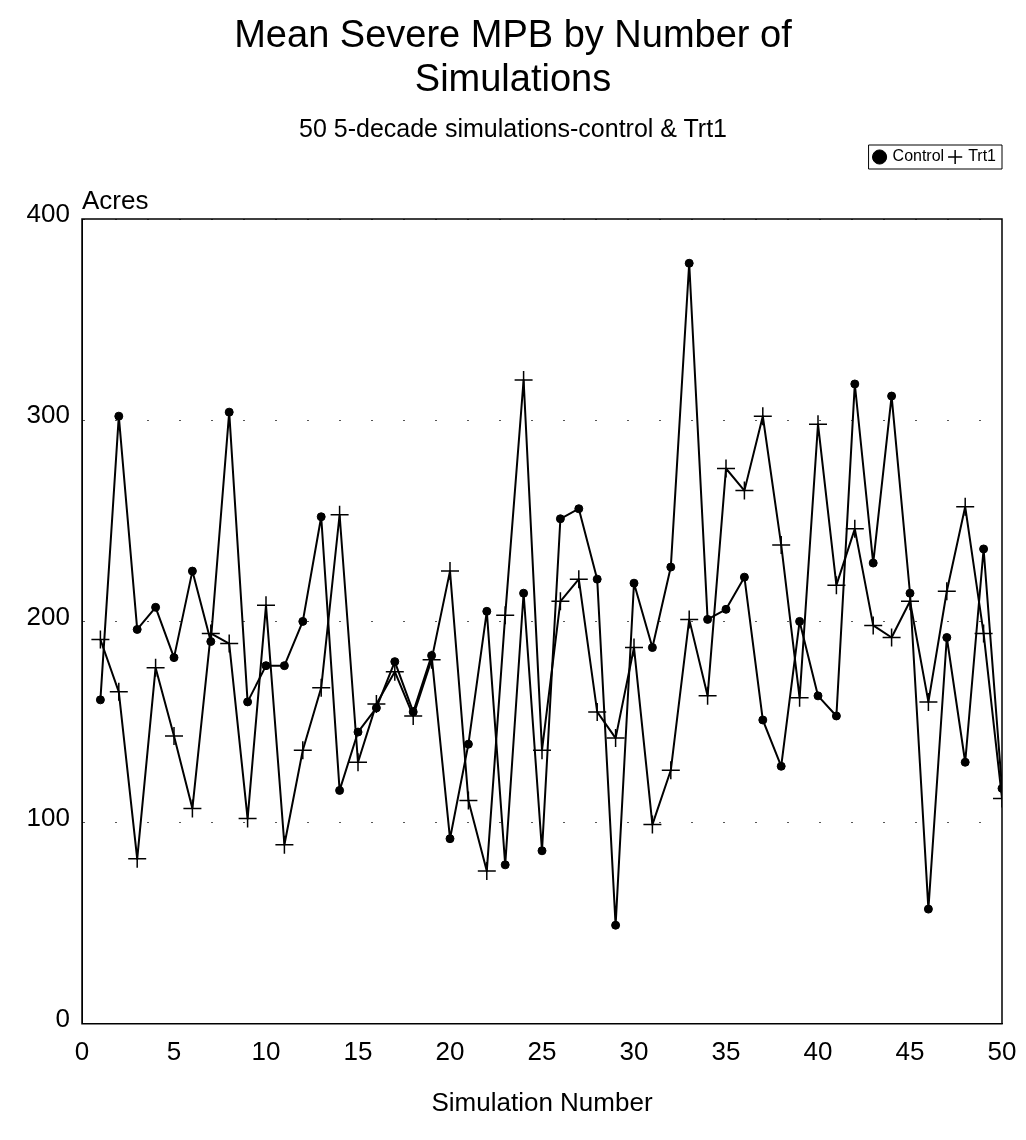 The height and width of the screenshot is (1140, 1026). Describe the element at coordinates (513, 56) in the screenshot. I see `chart-title: Mean Severe MPB by Number of Simulations` at that location.